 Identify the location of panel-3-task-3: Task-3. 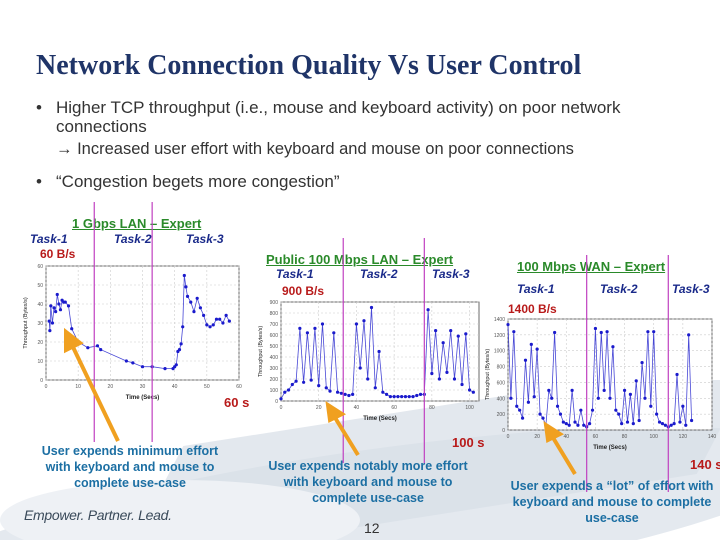
(691, 289).